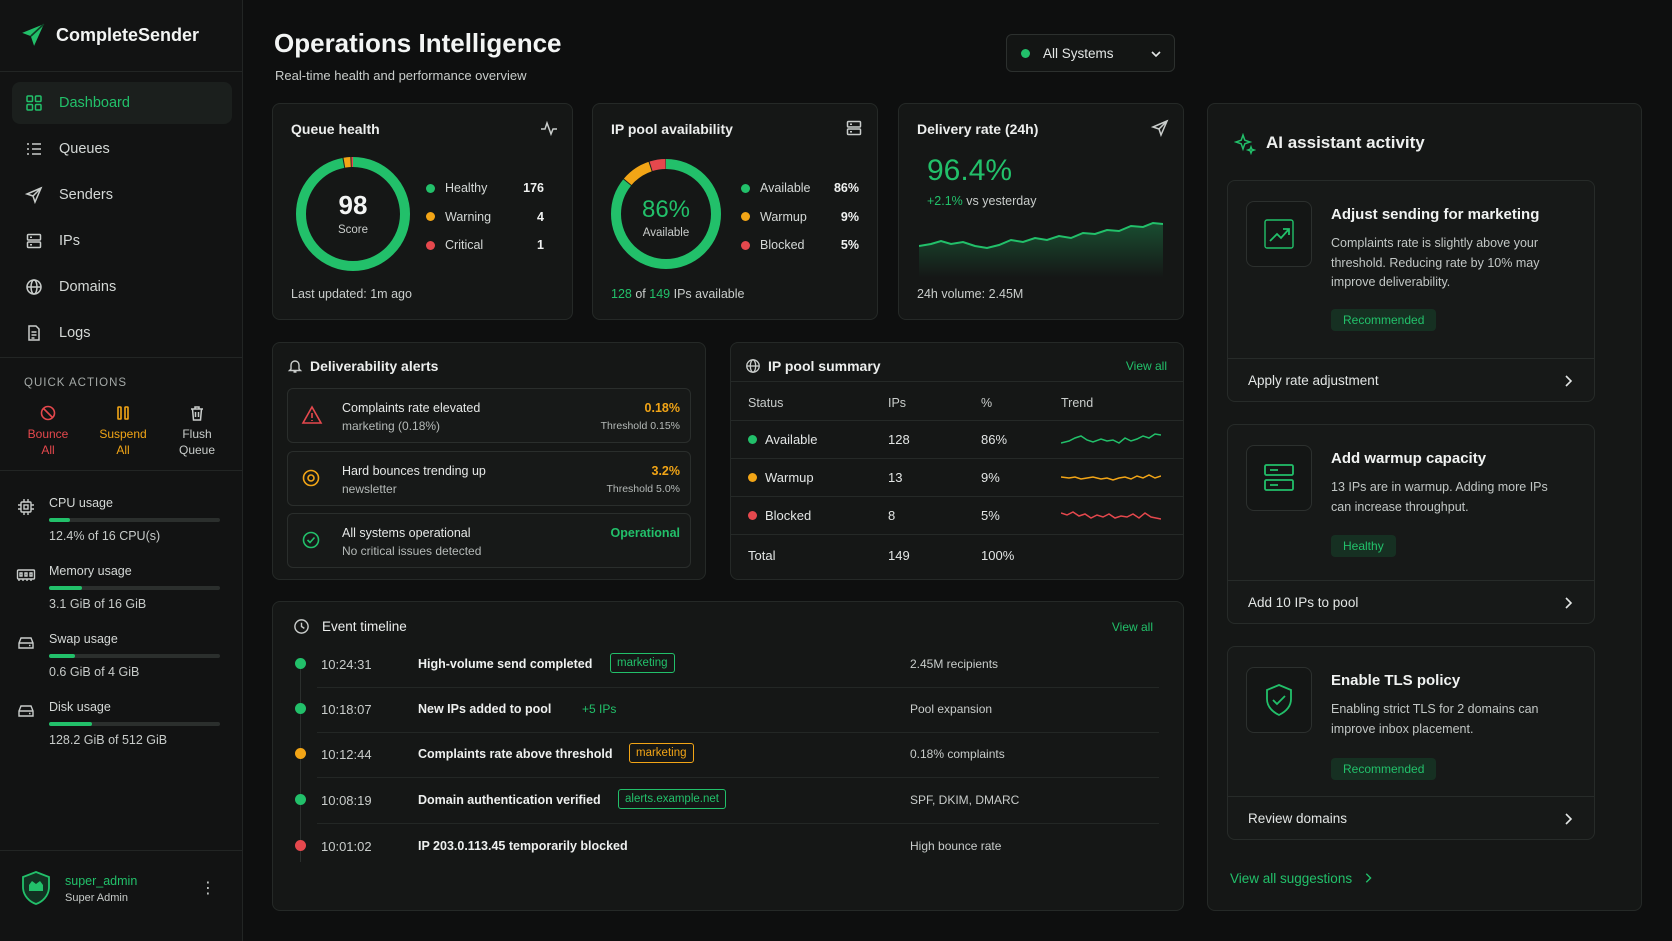  What do you see at coordinates (109, 35) in the screenshot?
I see `brand: CompleteSender` at bounding box center [109, 35].